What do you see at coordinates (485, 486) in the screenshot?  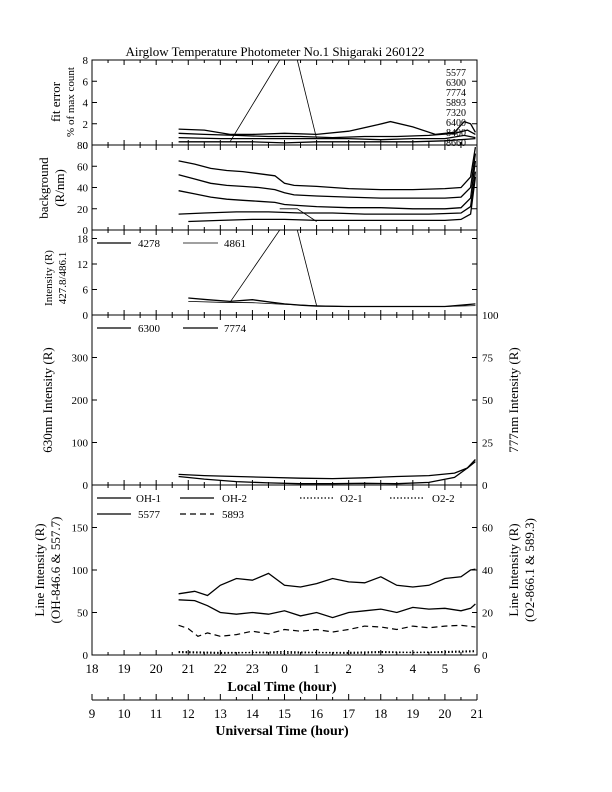 I see `red-y2tick-label: 0` at bounding box center [485, 486].